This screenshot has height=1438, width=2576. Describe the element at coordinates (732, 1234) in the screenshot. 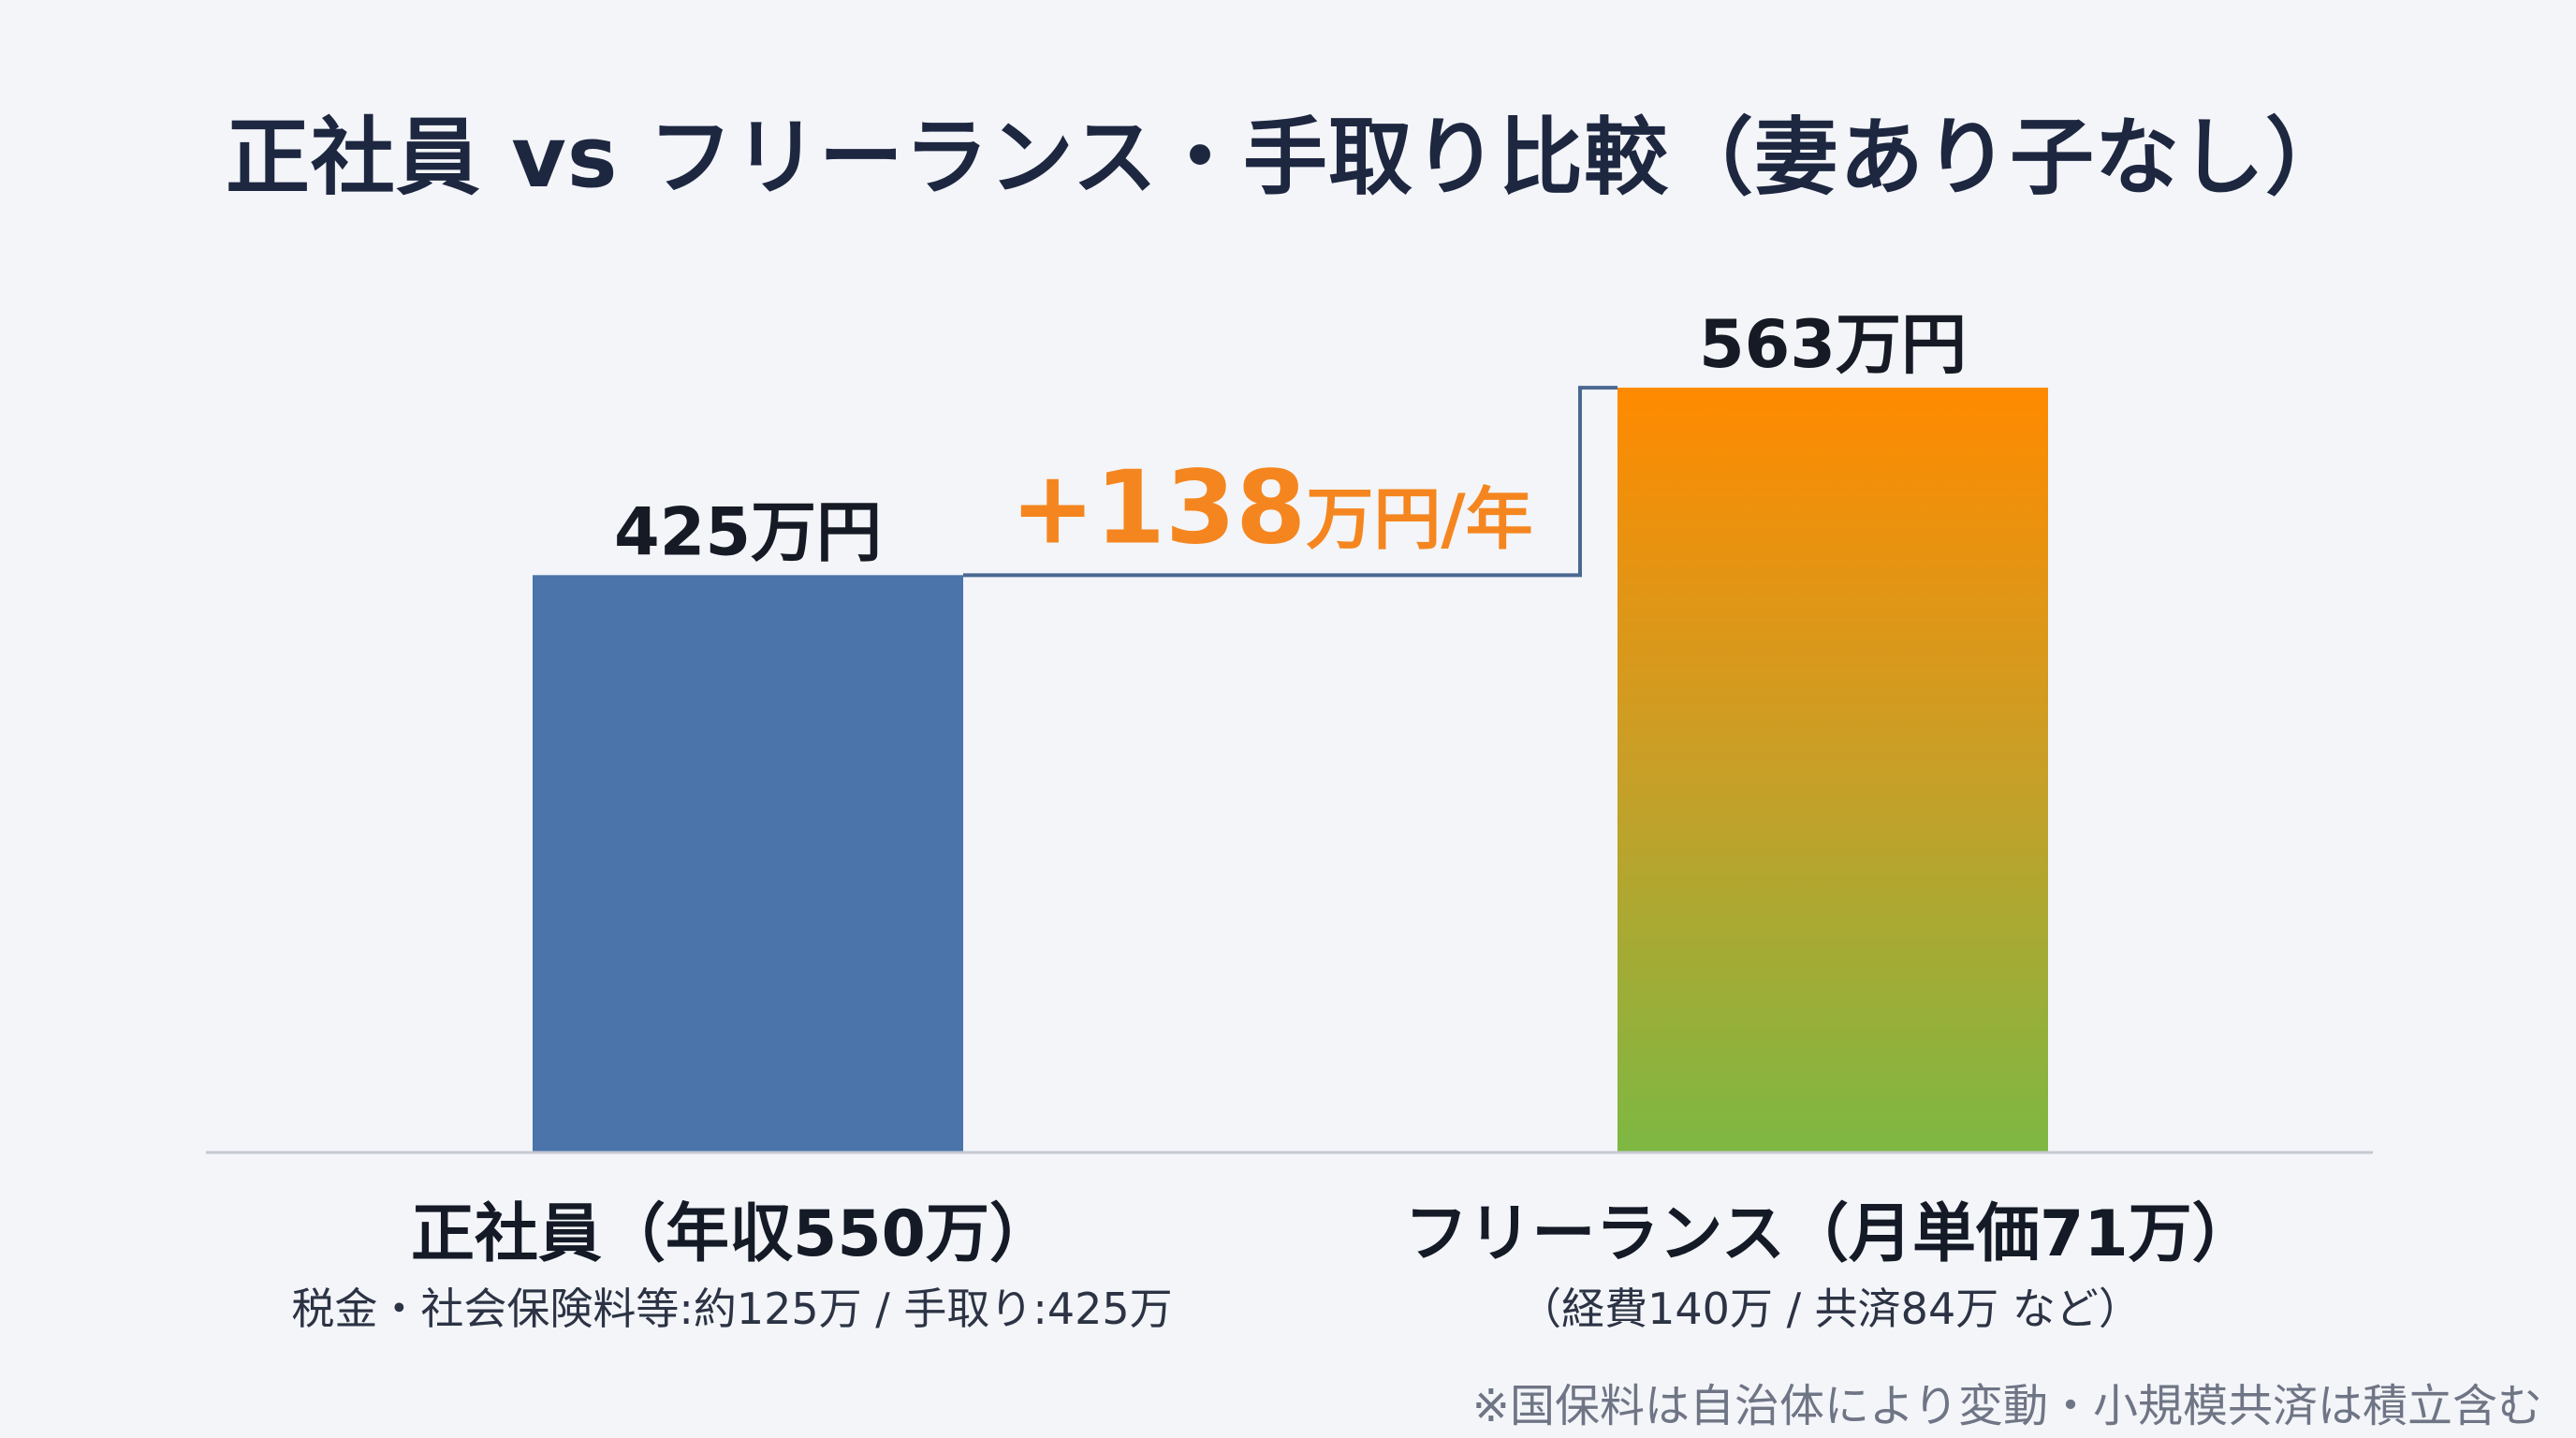

I see `category-label-employee: 正社員（年収550万）` at that location.